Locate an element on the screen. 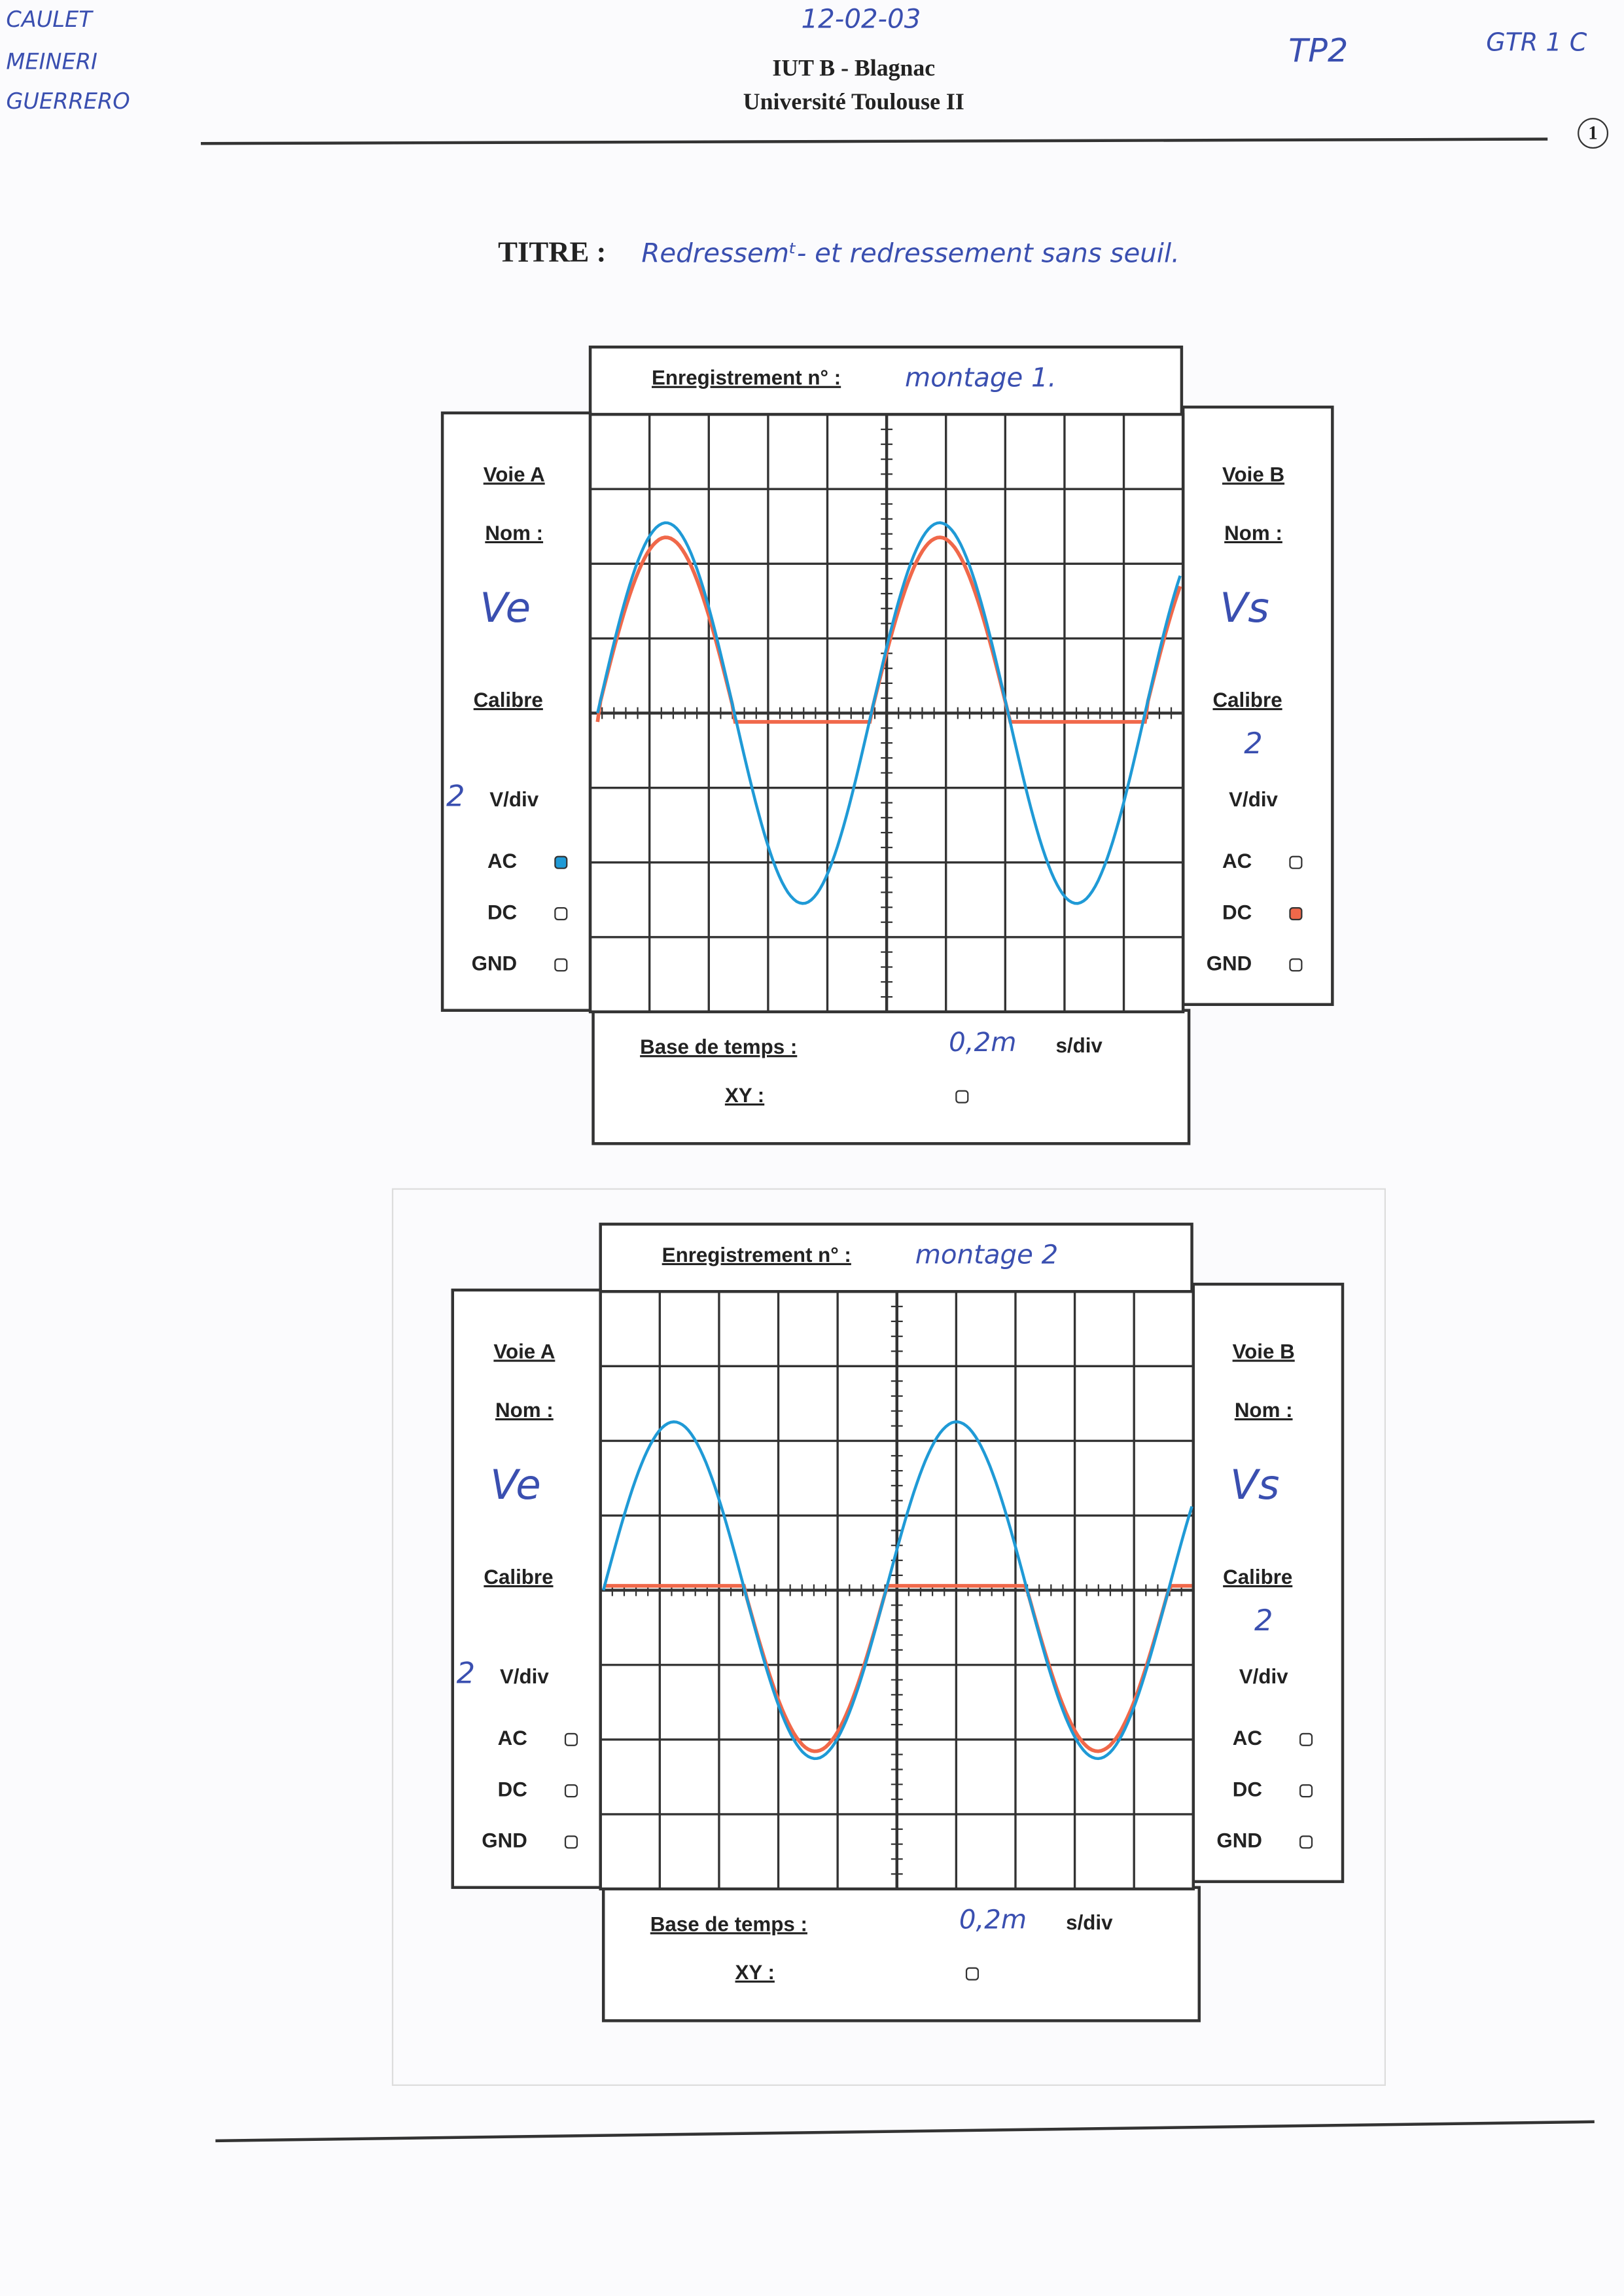  author: MEINERI is located at coordinates (51, 62).